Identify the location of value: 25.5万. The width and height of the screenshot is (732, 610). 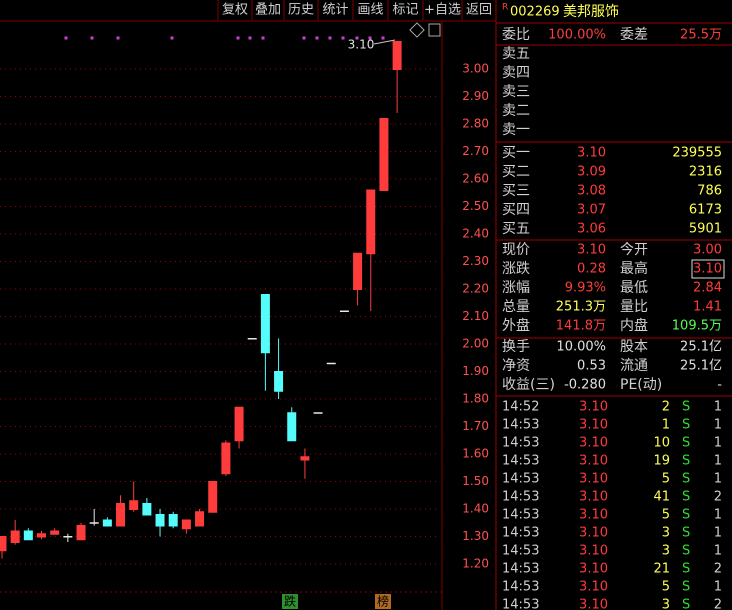
(701, 35).